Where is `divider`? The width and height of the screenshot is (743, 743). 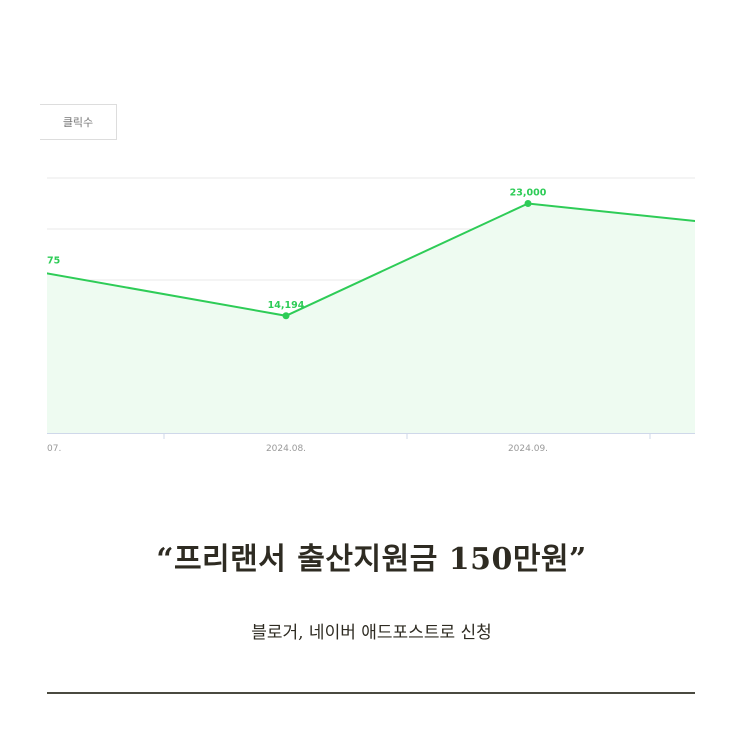
divider is located at coordinates (371, 693).